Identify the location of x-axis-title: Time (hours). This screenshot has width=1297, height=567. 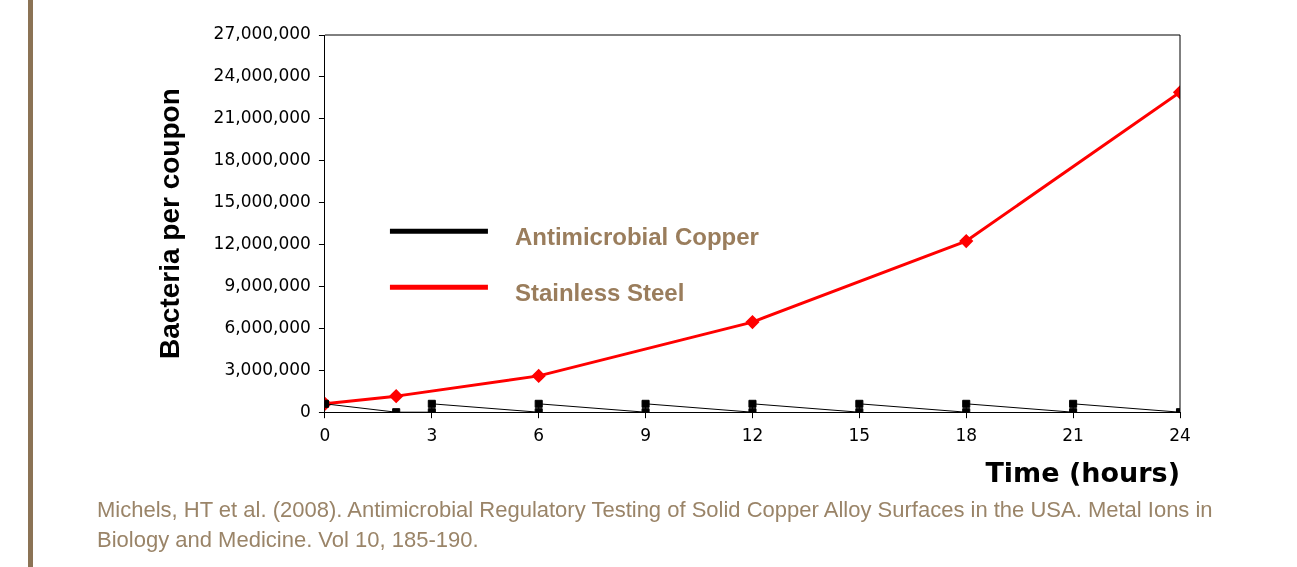
(1082, 472).